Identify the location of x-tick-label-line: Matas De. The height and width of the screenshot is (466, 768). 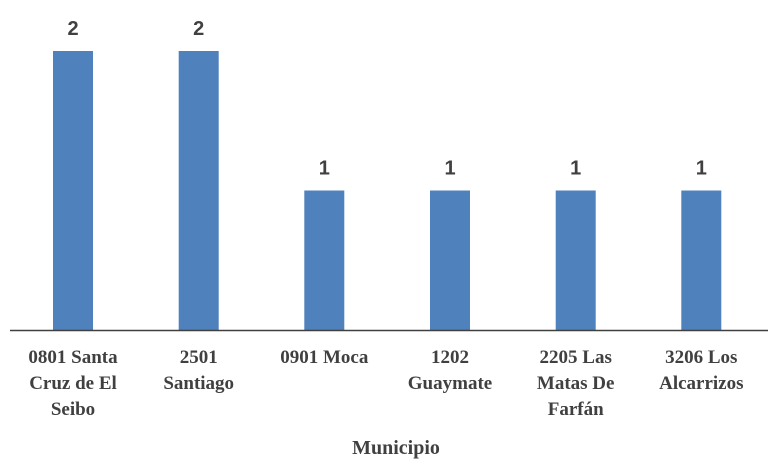
(576, 383).